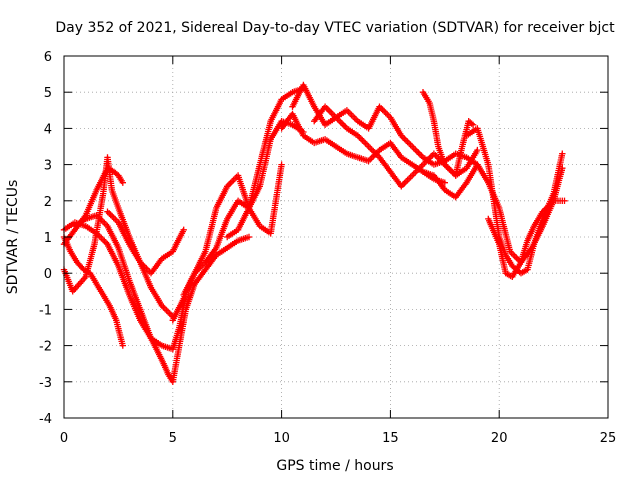 The width and height of the screenshot is (640, 480). What do you see at coordinates (48, 202) in the screenshot?
I see `y-tick-label: 2` at bounding box center [48, 202].